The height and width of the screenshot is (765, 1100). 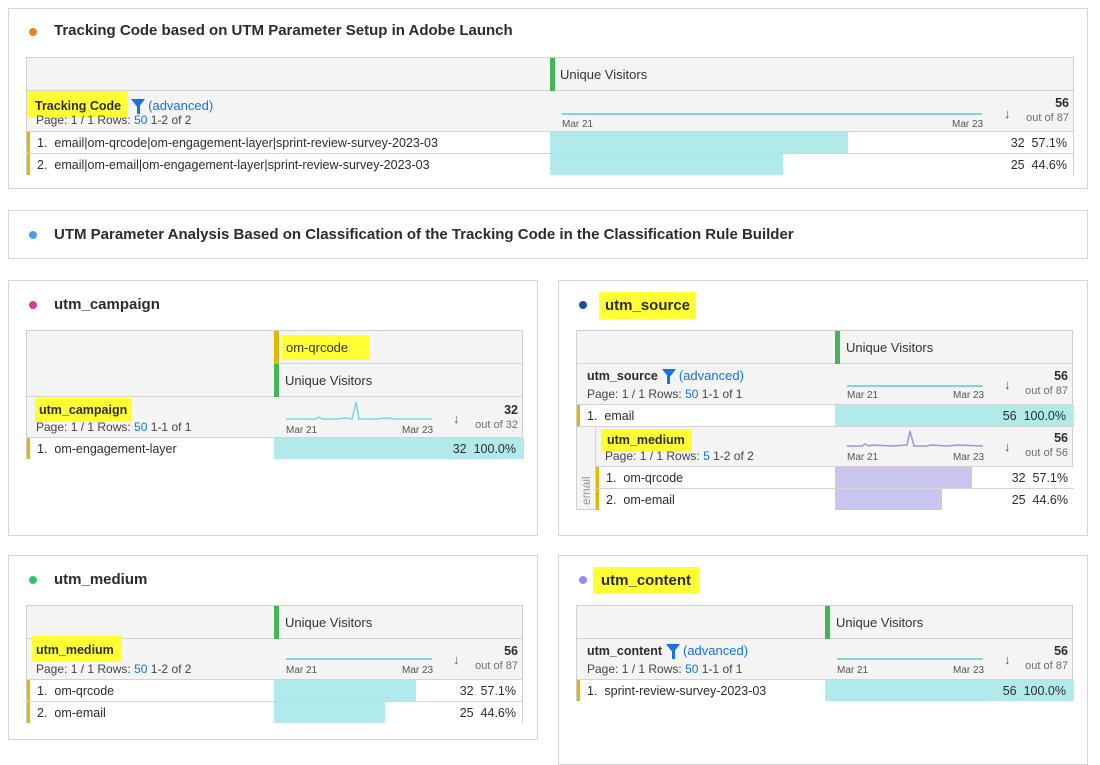 I want to click on segment-drag-handle, so click(x=276, y=347).